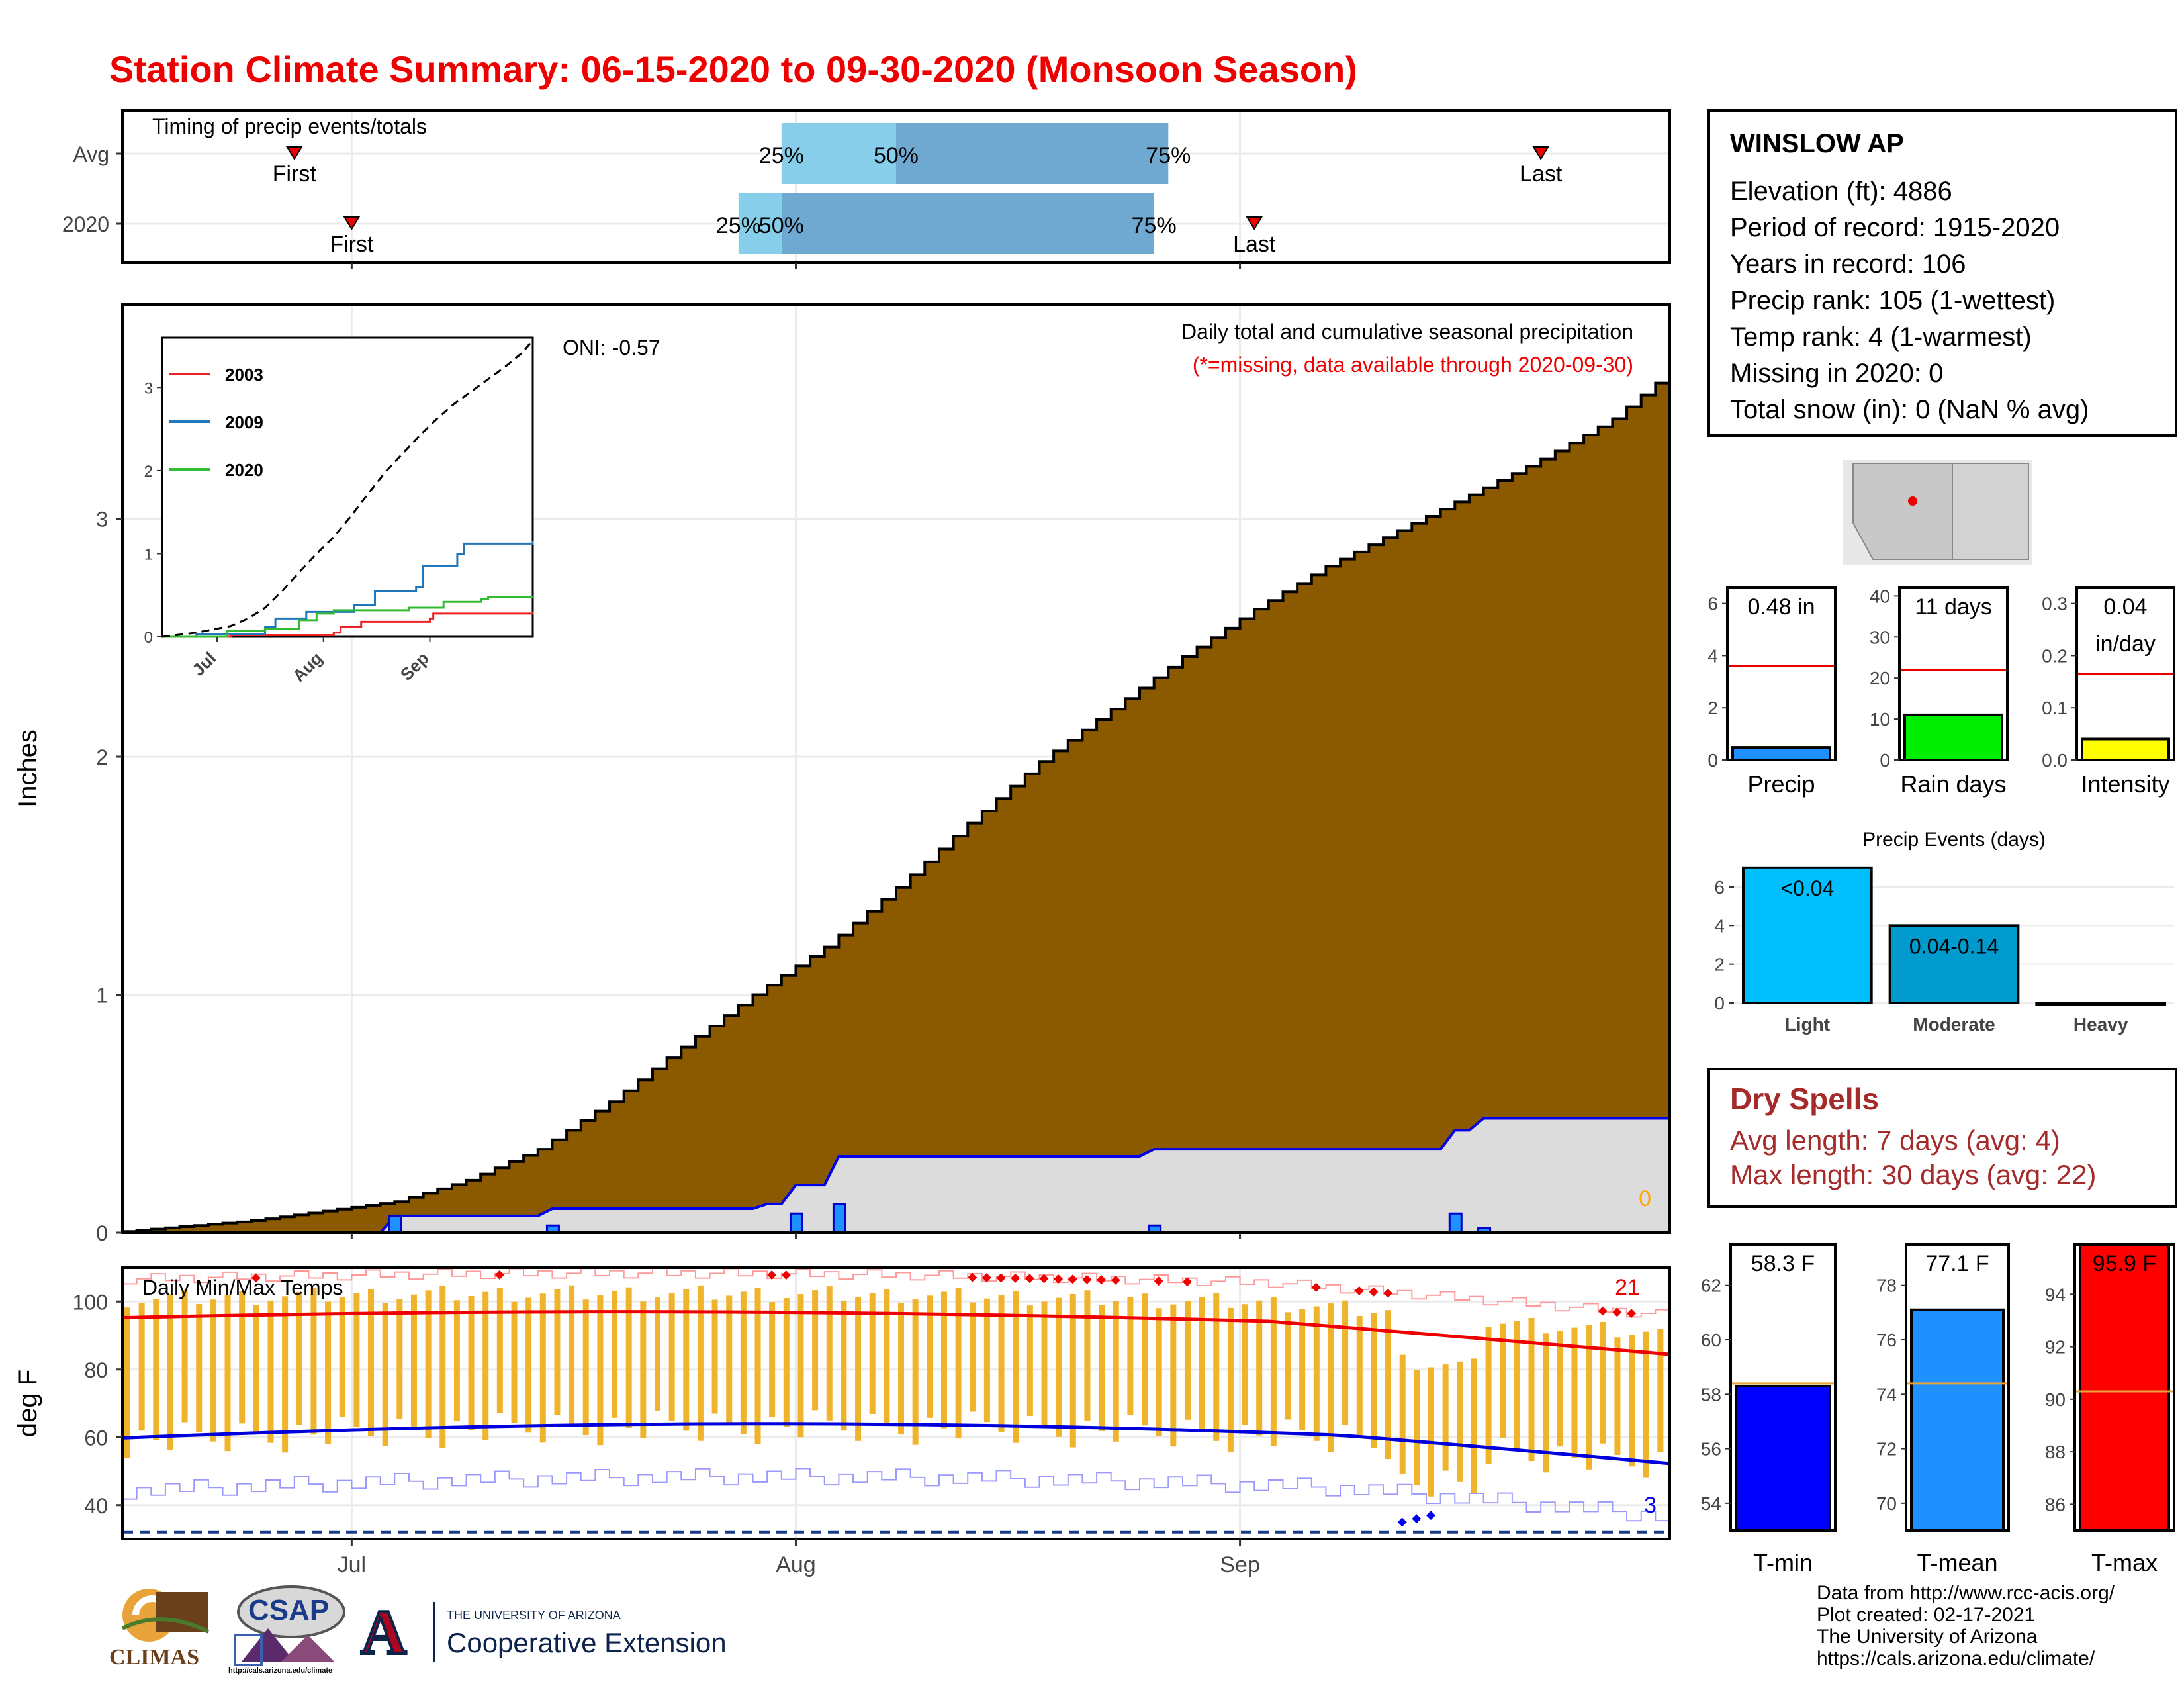  What do you see at coordinates (90, 1302) in the screenshot?
I see `y-tick-label: 100` at bounding box center [90, 1302].